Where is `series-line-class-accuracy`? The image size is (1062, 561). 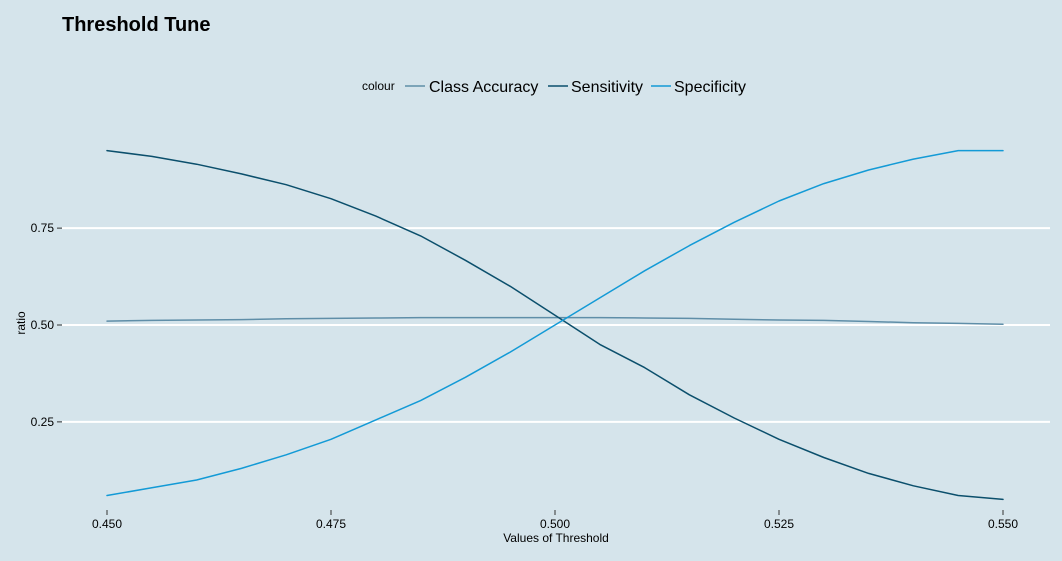 series-line-class-accuracy is located at coordinates (555, 320).